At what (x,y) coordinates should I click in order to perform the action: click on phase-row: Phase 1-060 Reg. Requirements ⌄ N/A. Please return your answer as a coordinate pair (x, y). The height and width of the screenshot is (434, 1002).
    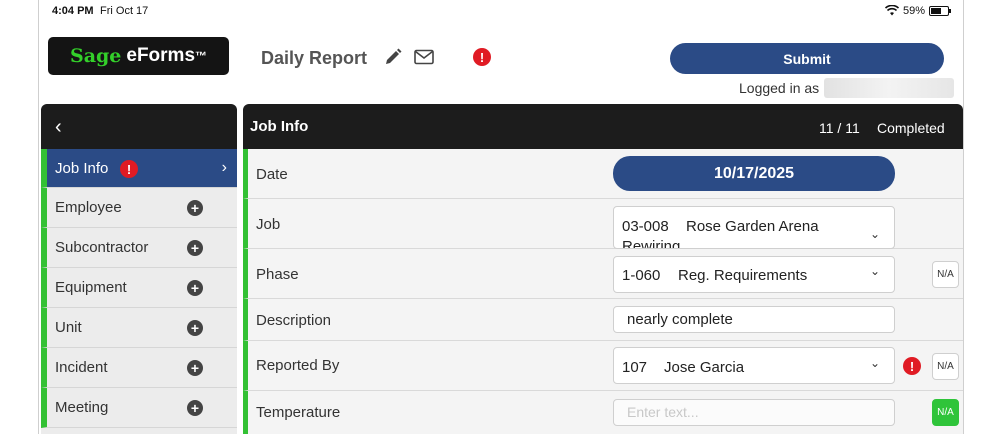
    Looking at the image, I should click on (603, 274).